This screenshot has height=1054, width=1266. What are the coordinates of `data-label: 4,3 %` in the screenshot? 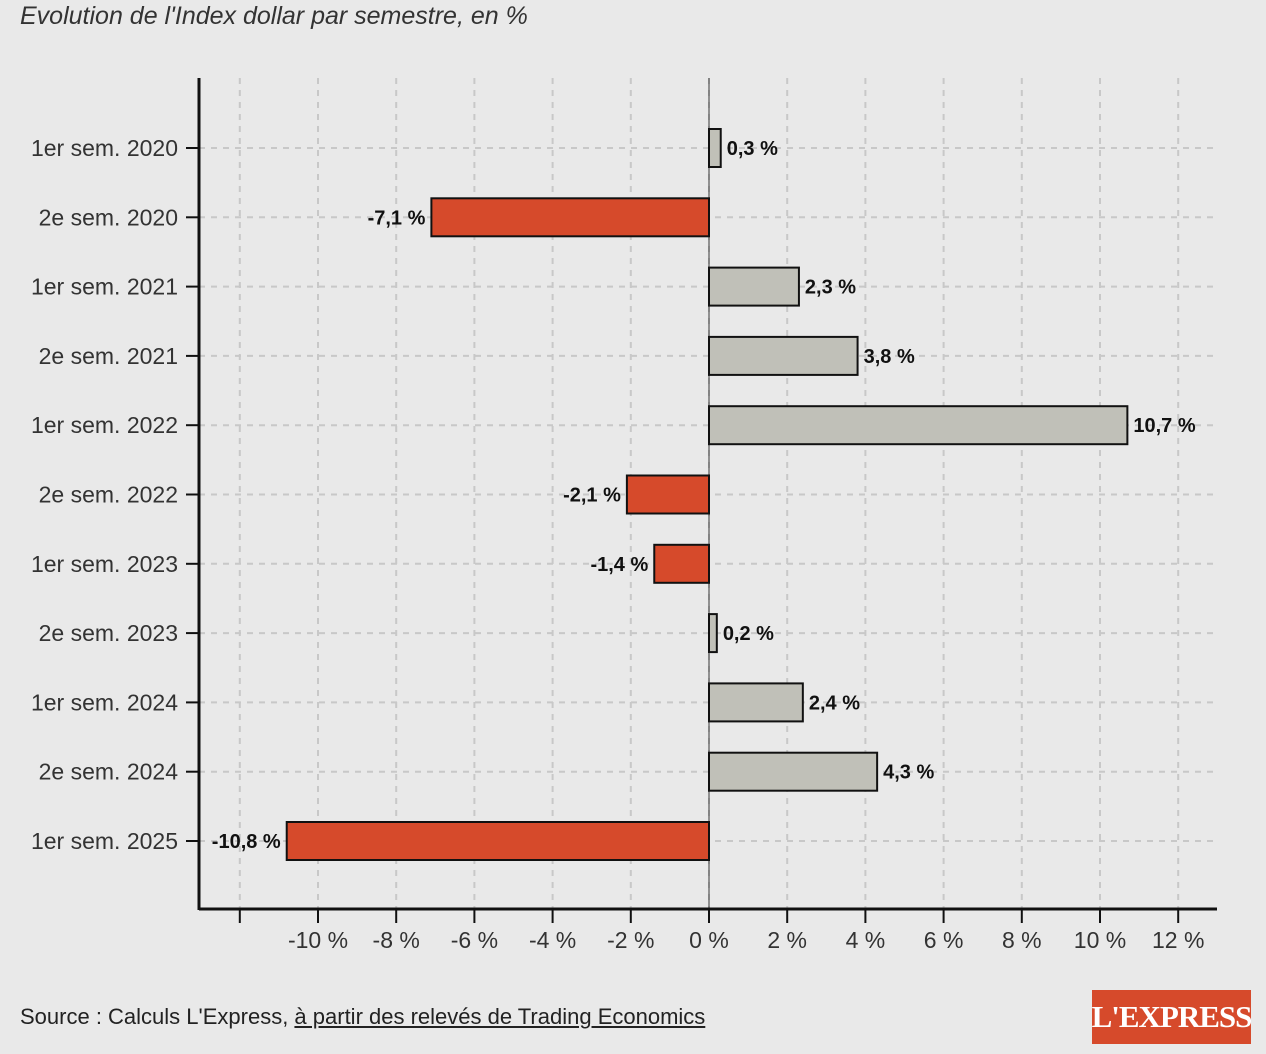 It's located at (908, 773).